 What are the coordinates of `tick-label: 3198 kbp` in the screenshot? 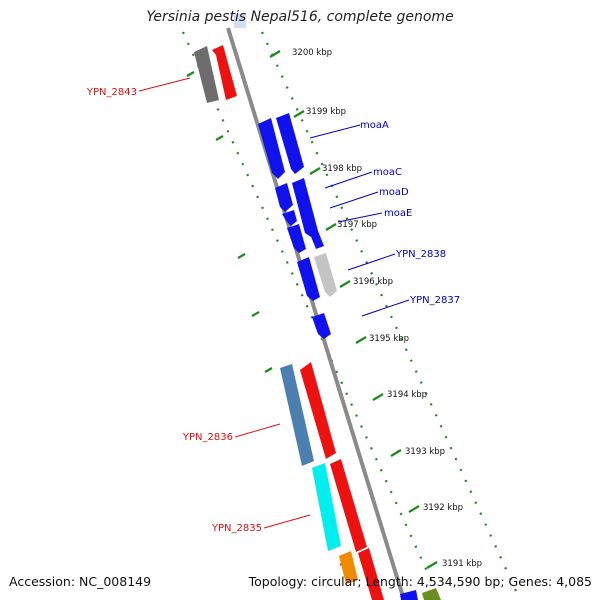 It's located at (342, 169).